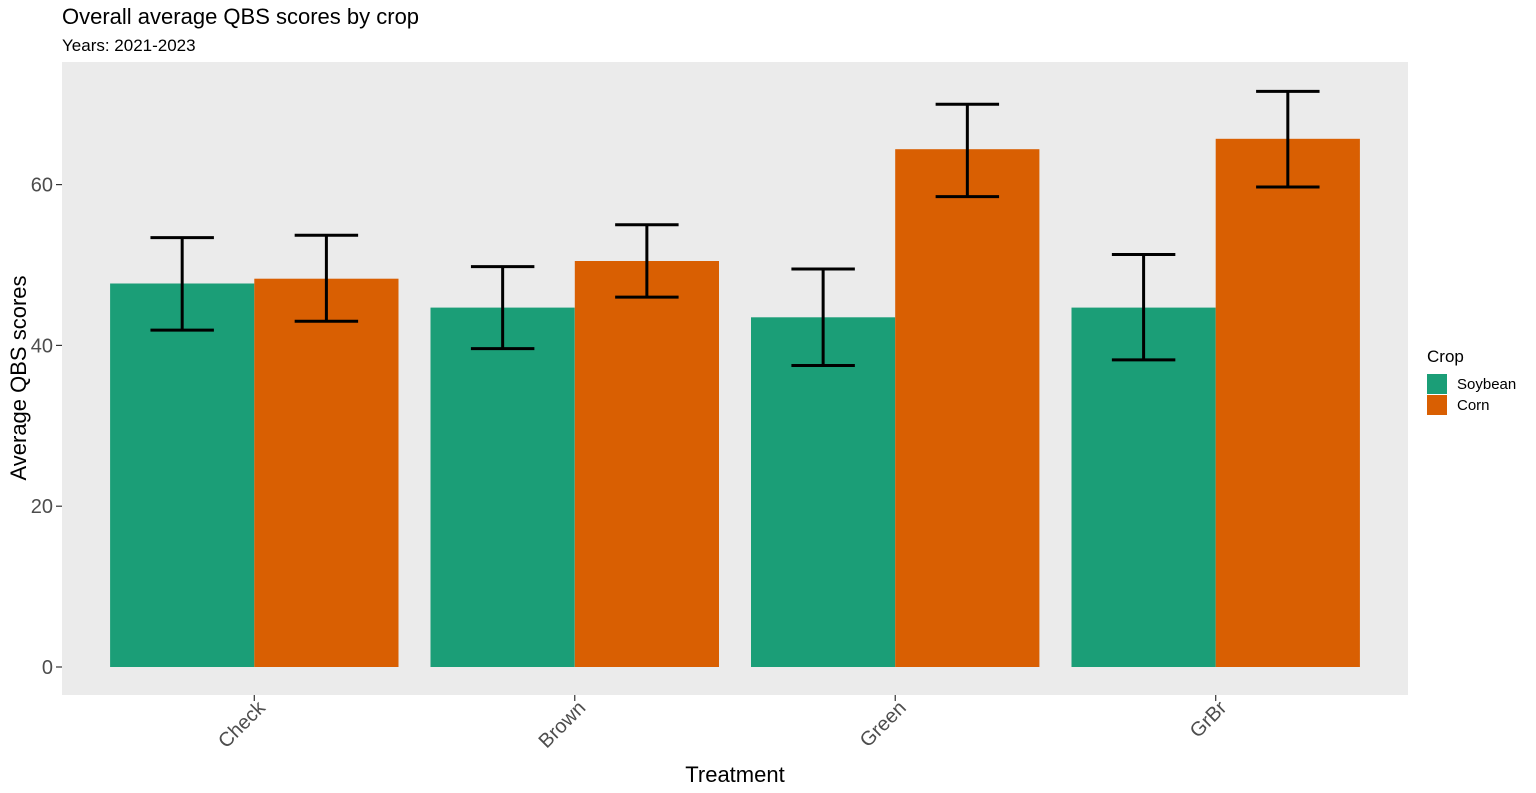 Image resolution: width=1536 pixels, height=793 pixels. What do you see at coordinates (18, 377) in the screenshot?
I see `y-axis-title: Average QBS scores` at bounding box center [18, 377].